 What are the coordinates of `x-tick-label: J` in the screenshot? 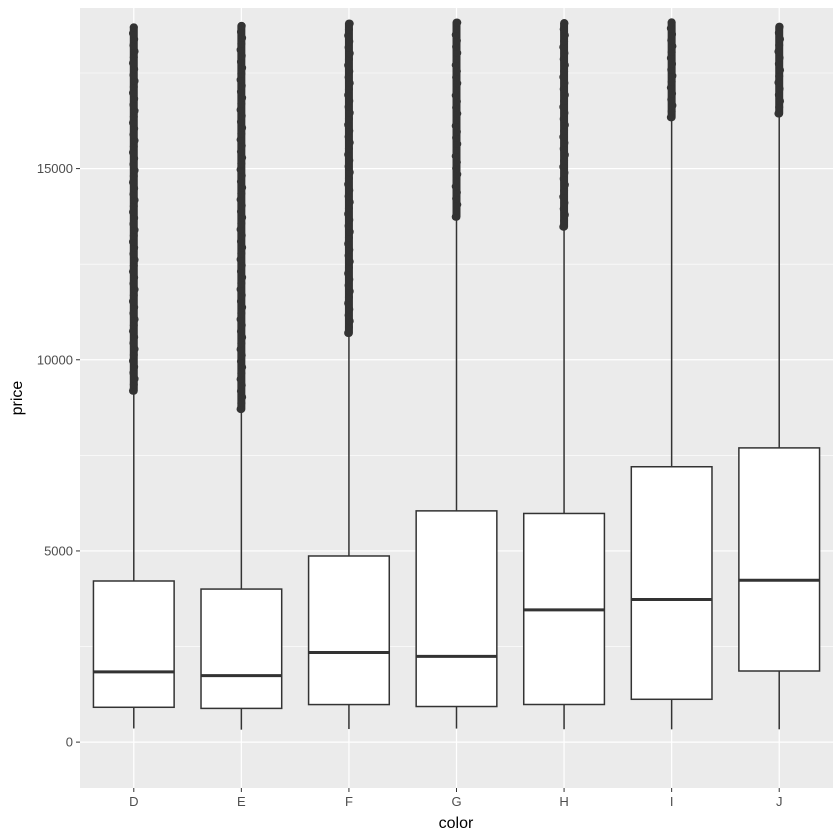 It's located at (779, 801).